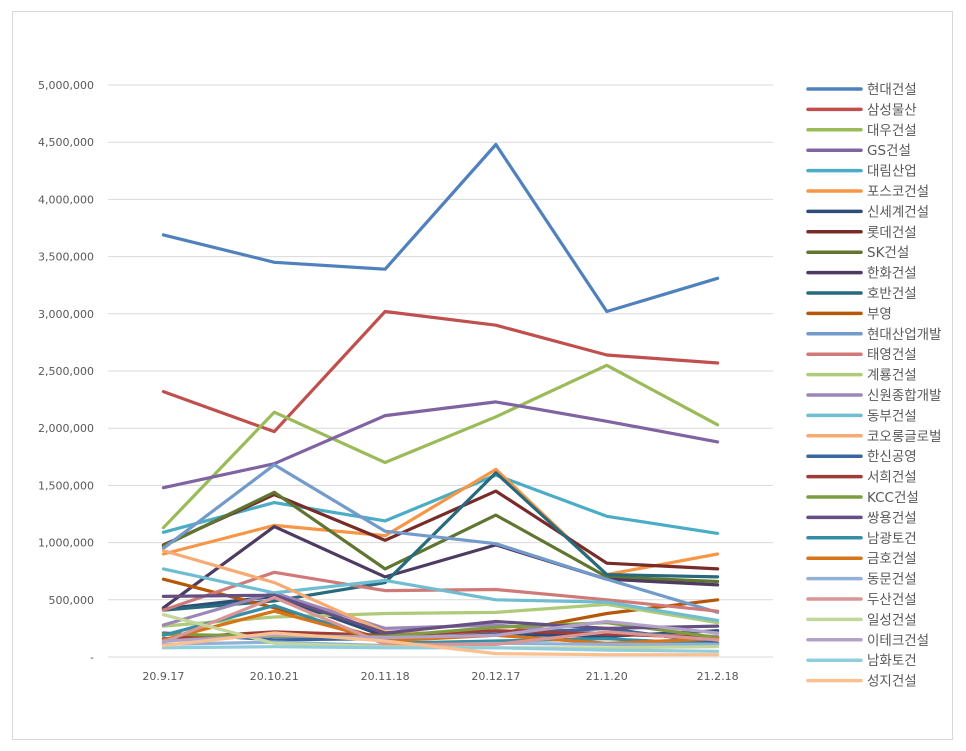 This screenshot has height=751, width=966. Describe the element at coordinates (385, 676) in the screenshot. I see `x-tick-label: 20.11.18` at that location.